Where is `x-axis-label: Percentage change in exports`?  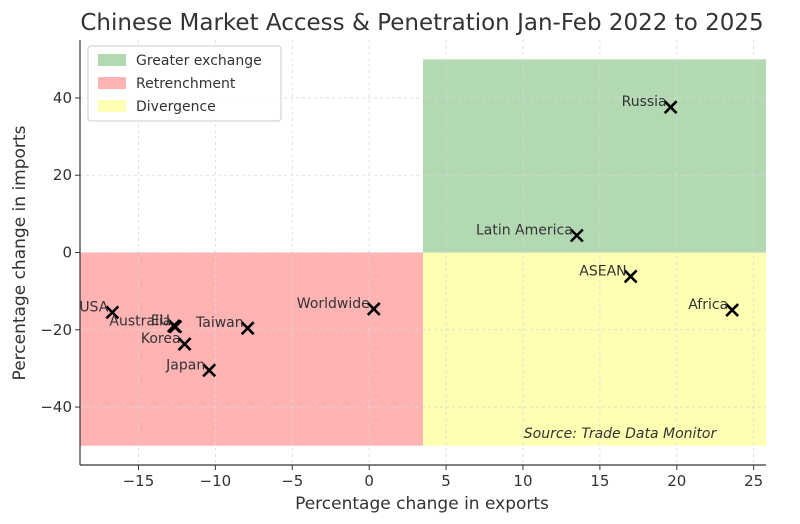
x-axis-label: Percentage change in exports is located at coordinates (422, 504).